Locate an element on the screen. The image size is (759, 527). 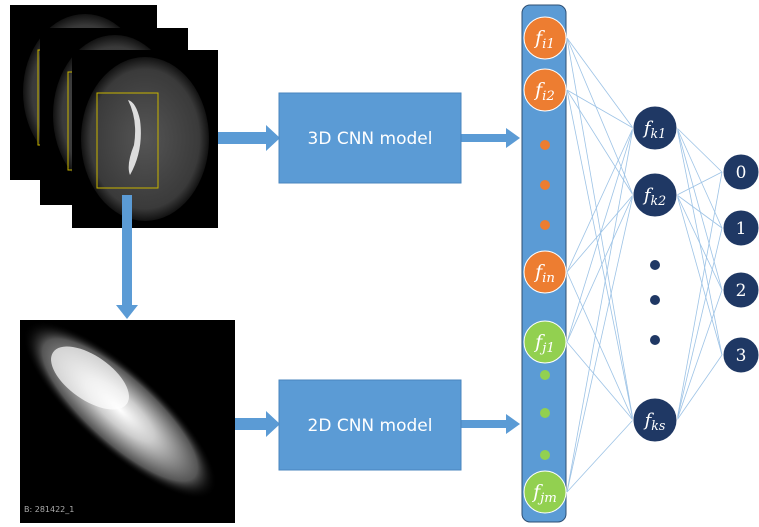
model-label: 2D CNN model is located at coordinates (370, 426).